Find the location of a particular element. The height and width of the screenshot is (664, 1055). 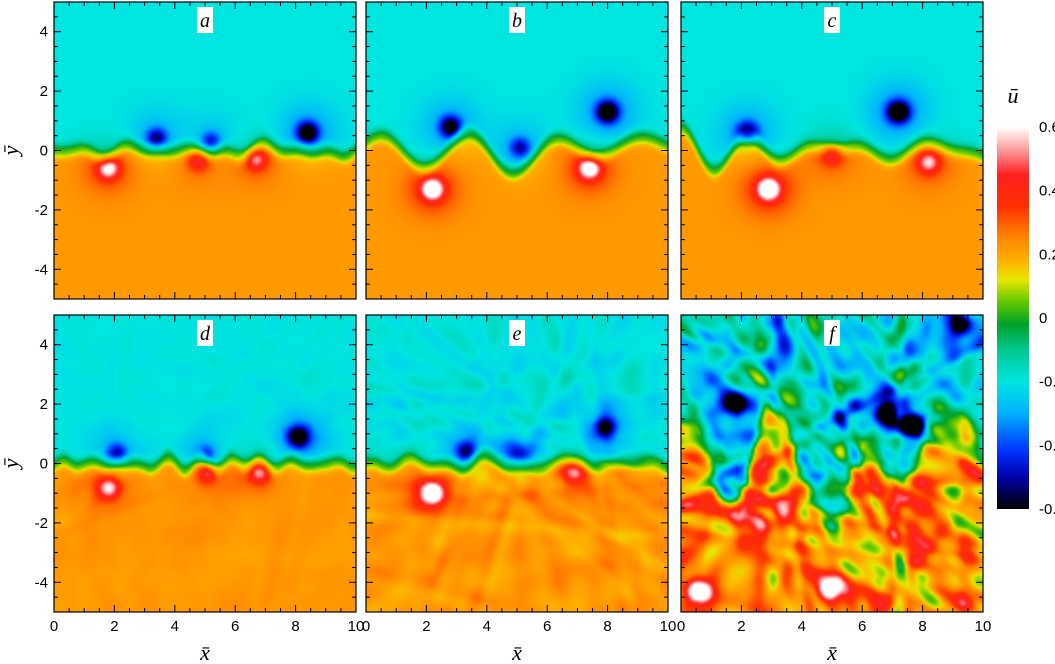

colorbar-tick-label: 0.4 is located at coordinates (1047, 191).